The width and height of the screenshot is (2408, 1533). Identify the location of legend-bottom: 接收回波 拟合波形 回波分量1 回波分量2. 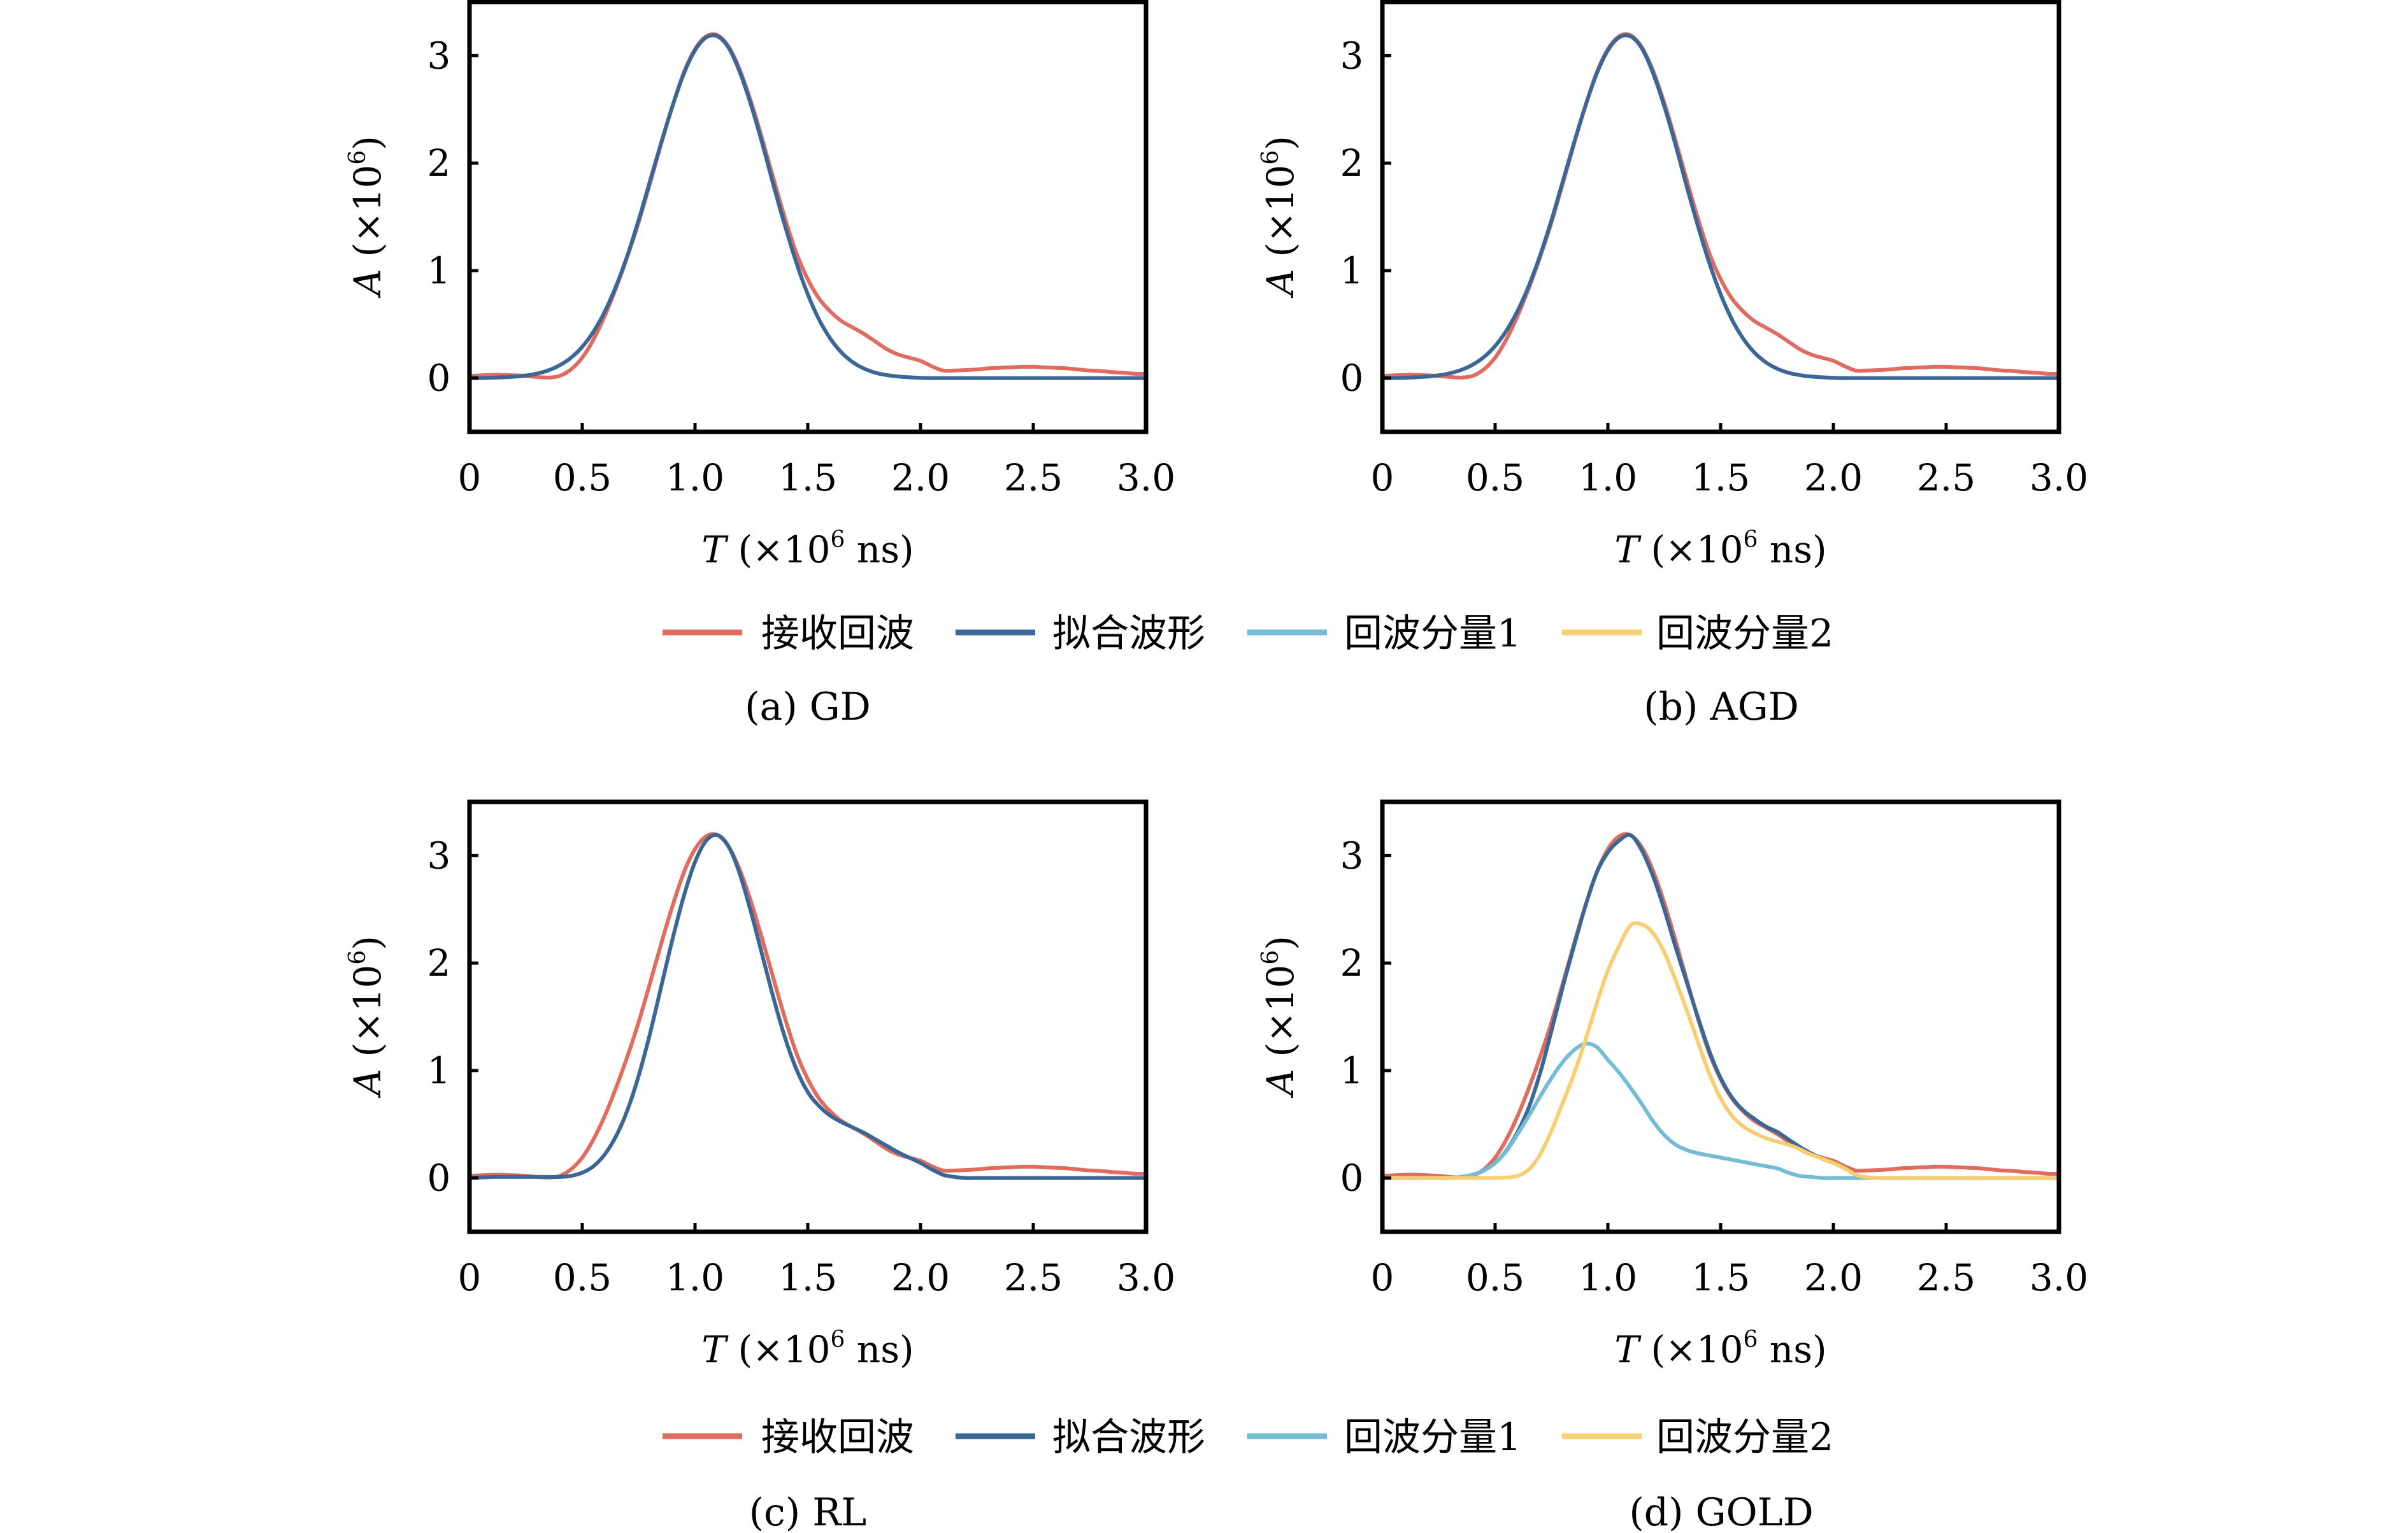
(1248, 1437).